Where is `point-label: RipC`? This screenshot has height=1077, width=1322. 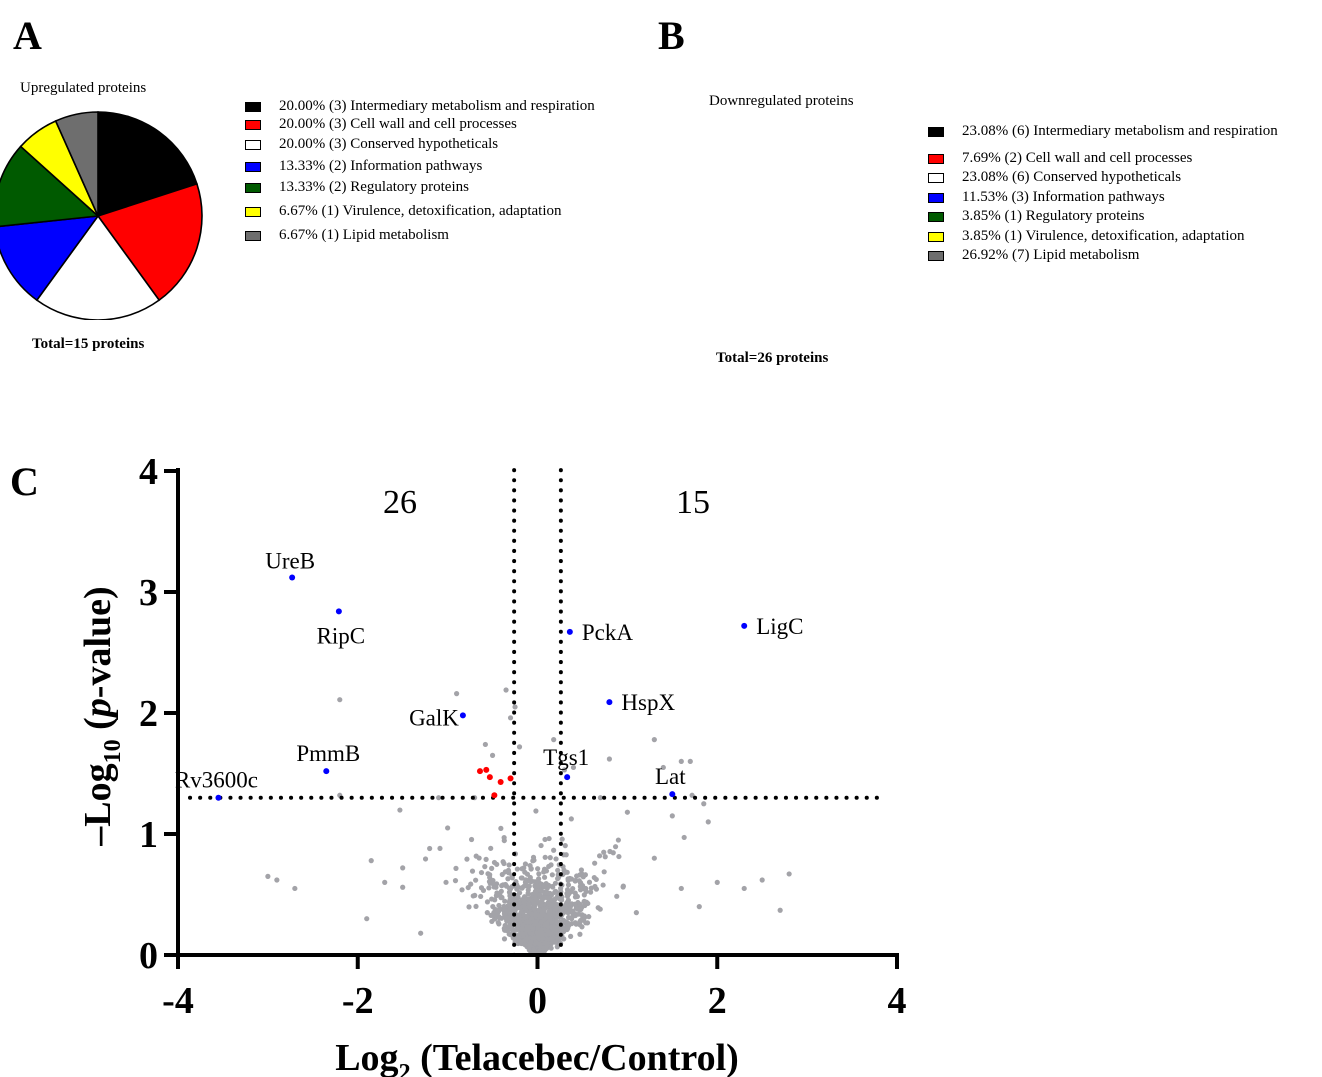
point-label: RipC is located at coordinates (341, 635).